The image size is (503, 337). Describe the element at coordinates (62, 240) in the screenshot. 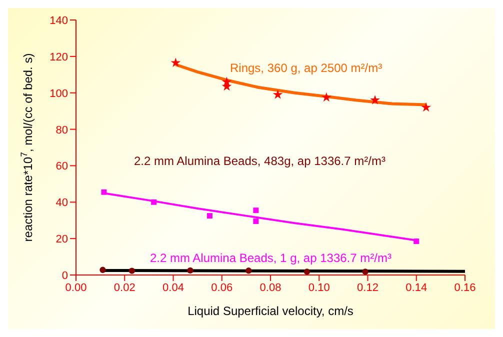

I see `y-tick-label: 20` at that location.